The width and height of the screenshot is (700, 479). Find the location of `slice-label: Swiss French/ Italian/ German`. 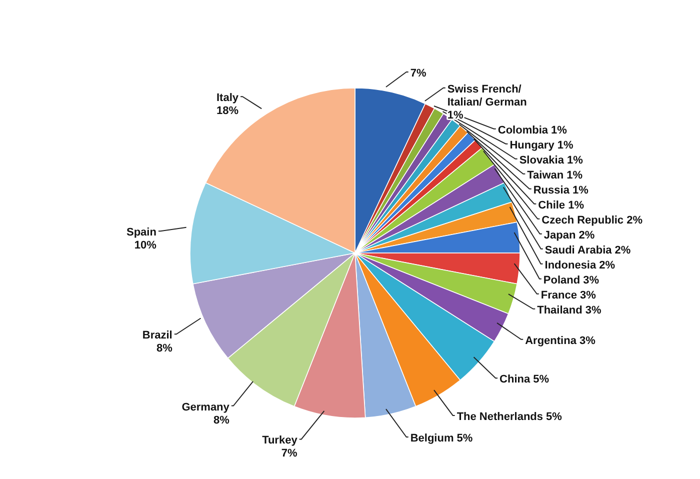

slice-label: Swiss French/ Italian/ German is located at coordinates (487, 95).